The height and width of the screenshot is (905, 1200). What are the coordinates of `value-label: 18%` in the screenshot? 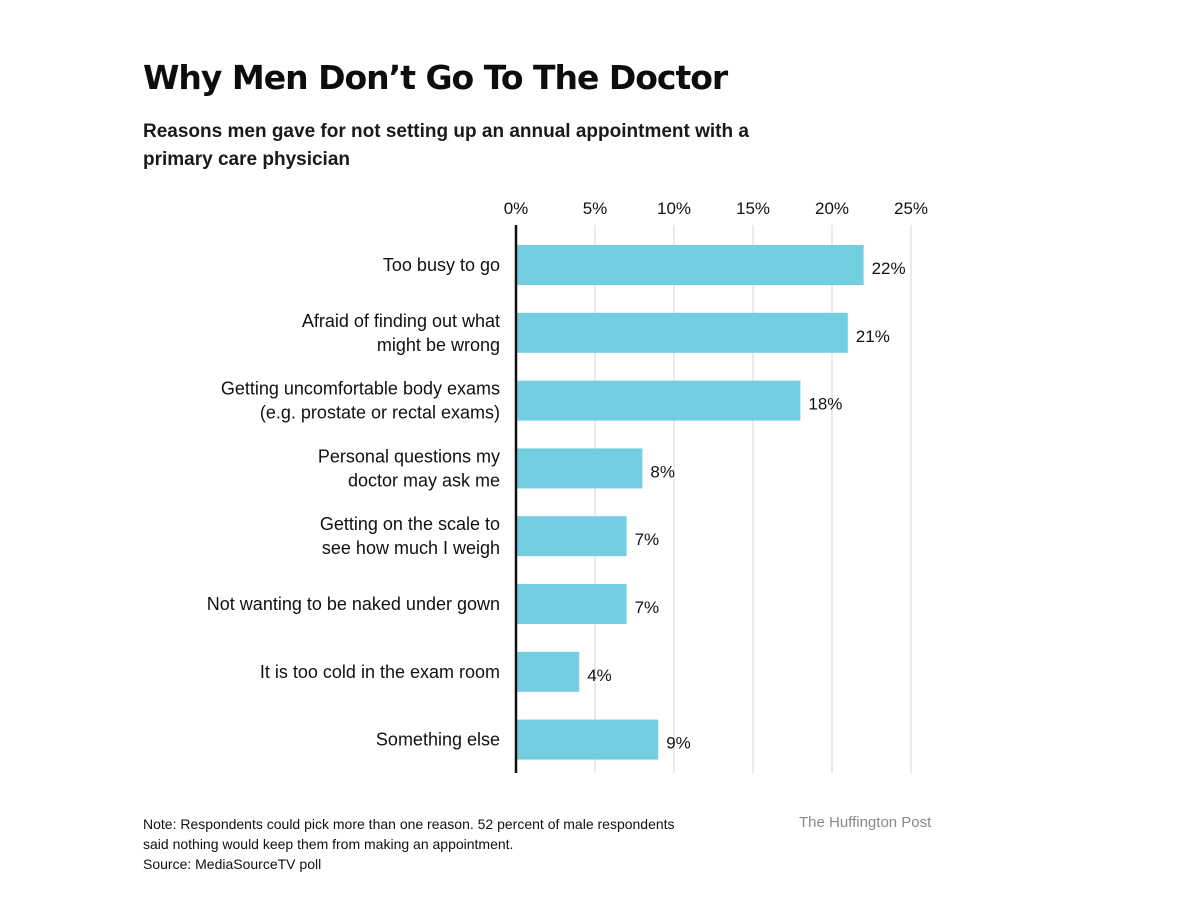 It's located at (825, 404).